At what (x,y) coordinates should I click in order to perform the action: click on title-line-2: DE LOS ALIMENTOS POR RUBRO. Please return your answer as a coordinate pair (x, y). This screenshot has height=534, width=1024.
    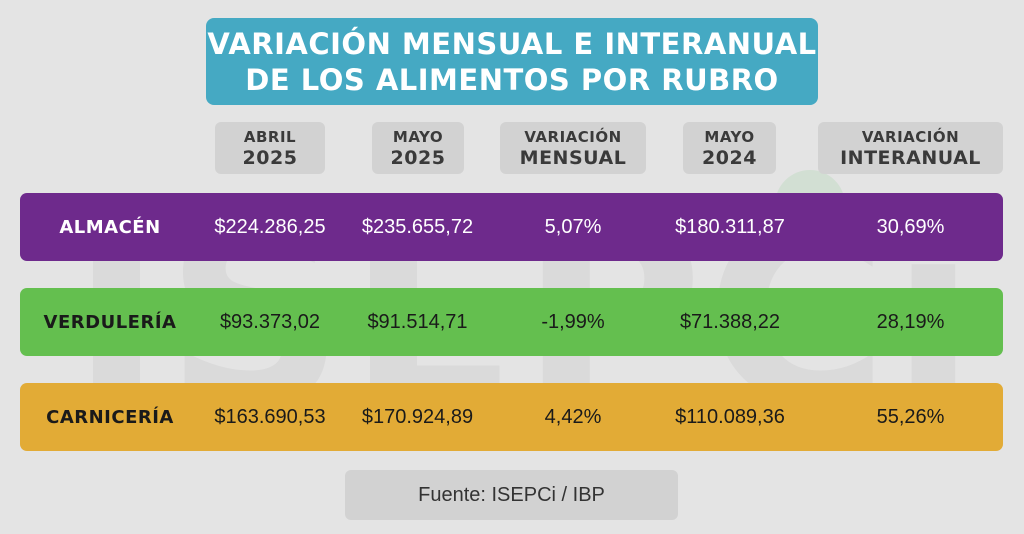
    Looking at the image, I should click on (512, 79).